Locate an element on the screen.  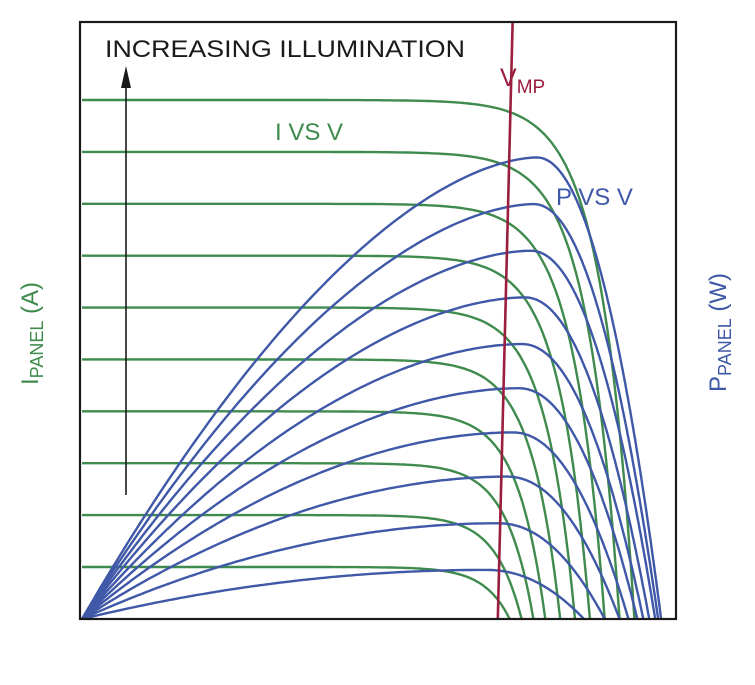
vmp-label-main: V is located at coordinates (508, 78).